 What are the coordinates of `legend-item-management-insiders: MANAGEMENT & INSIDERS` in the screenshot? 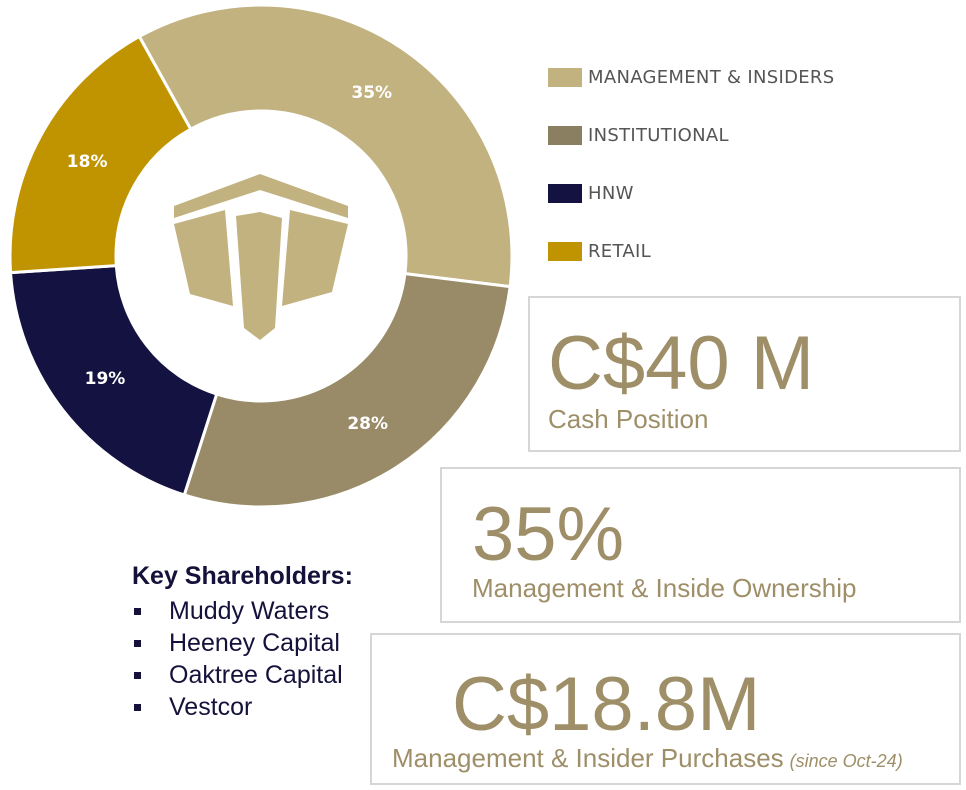 It's located at (691, 77).